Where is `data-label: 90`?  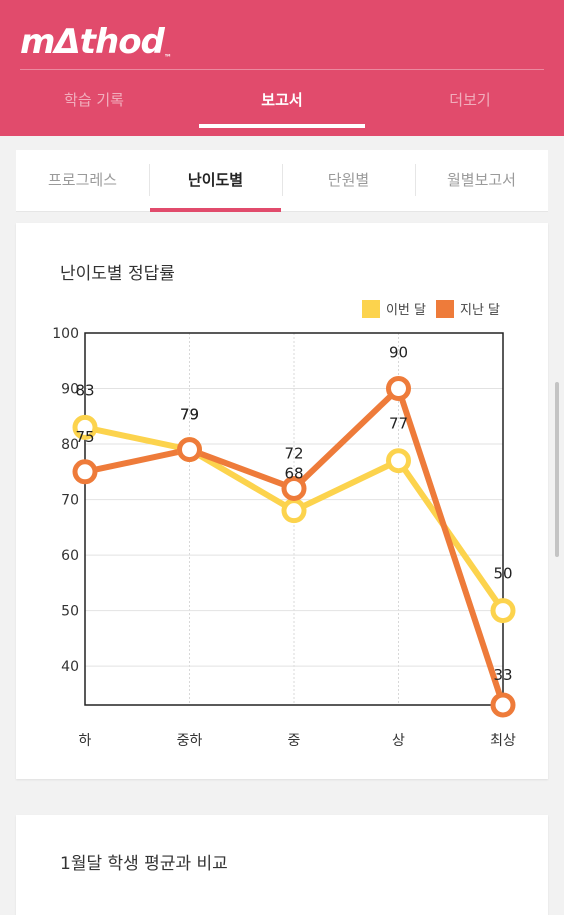
data-label: 90 is located at coordinates (398, 353).